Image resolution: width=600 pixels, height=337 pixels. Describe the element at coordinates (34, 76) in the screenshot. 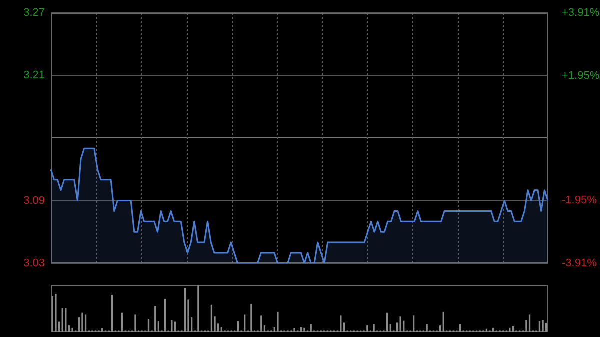

I see `y-tick-label: 3.21` at that location.